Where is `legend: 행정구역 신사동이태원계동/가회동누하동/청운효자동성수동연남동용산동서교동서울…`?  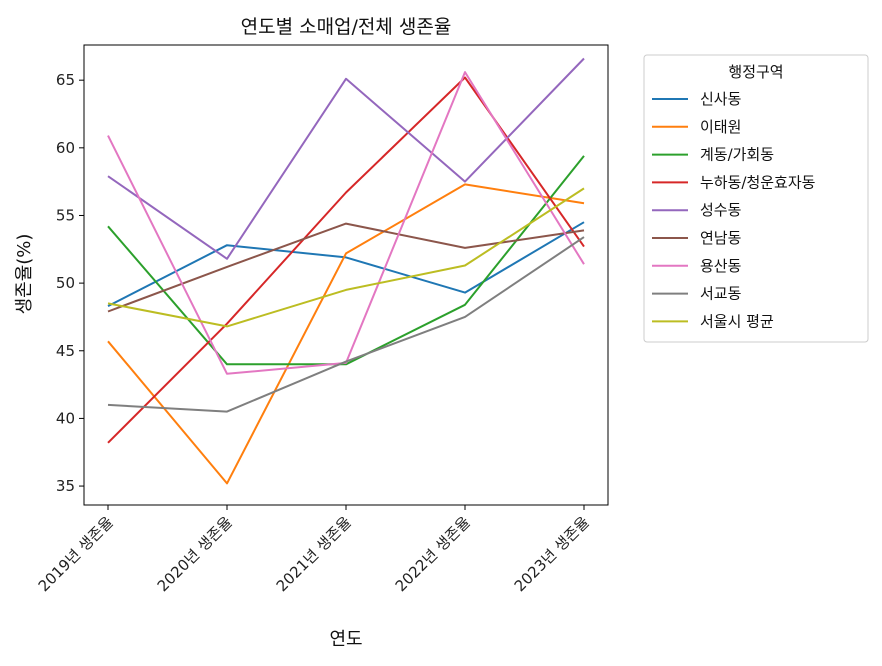 legend: 행정구역 신사동이태원계동/가회동누하동/청운효자동성수동연남동용산동서교동서울… is located at coordinates (756, 198).